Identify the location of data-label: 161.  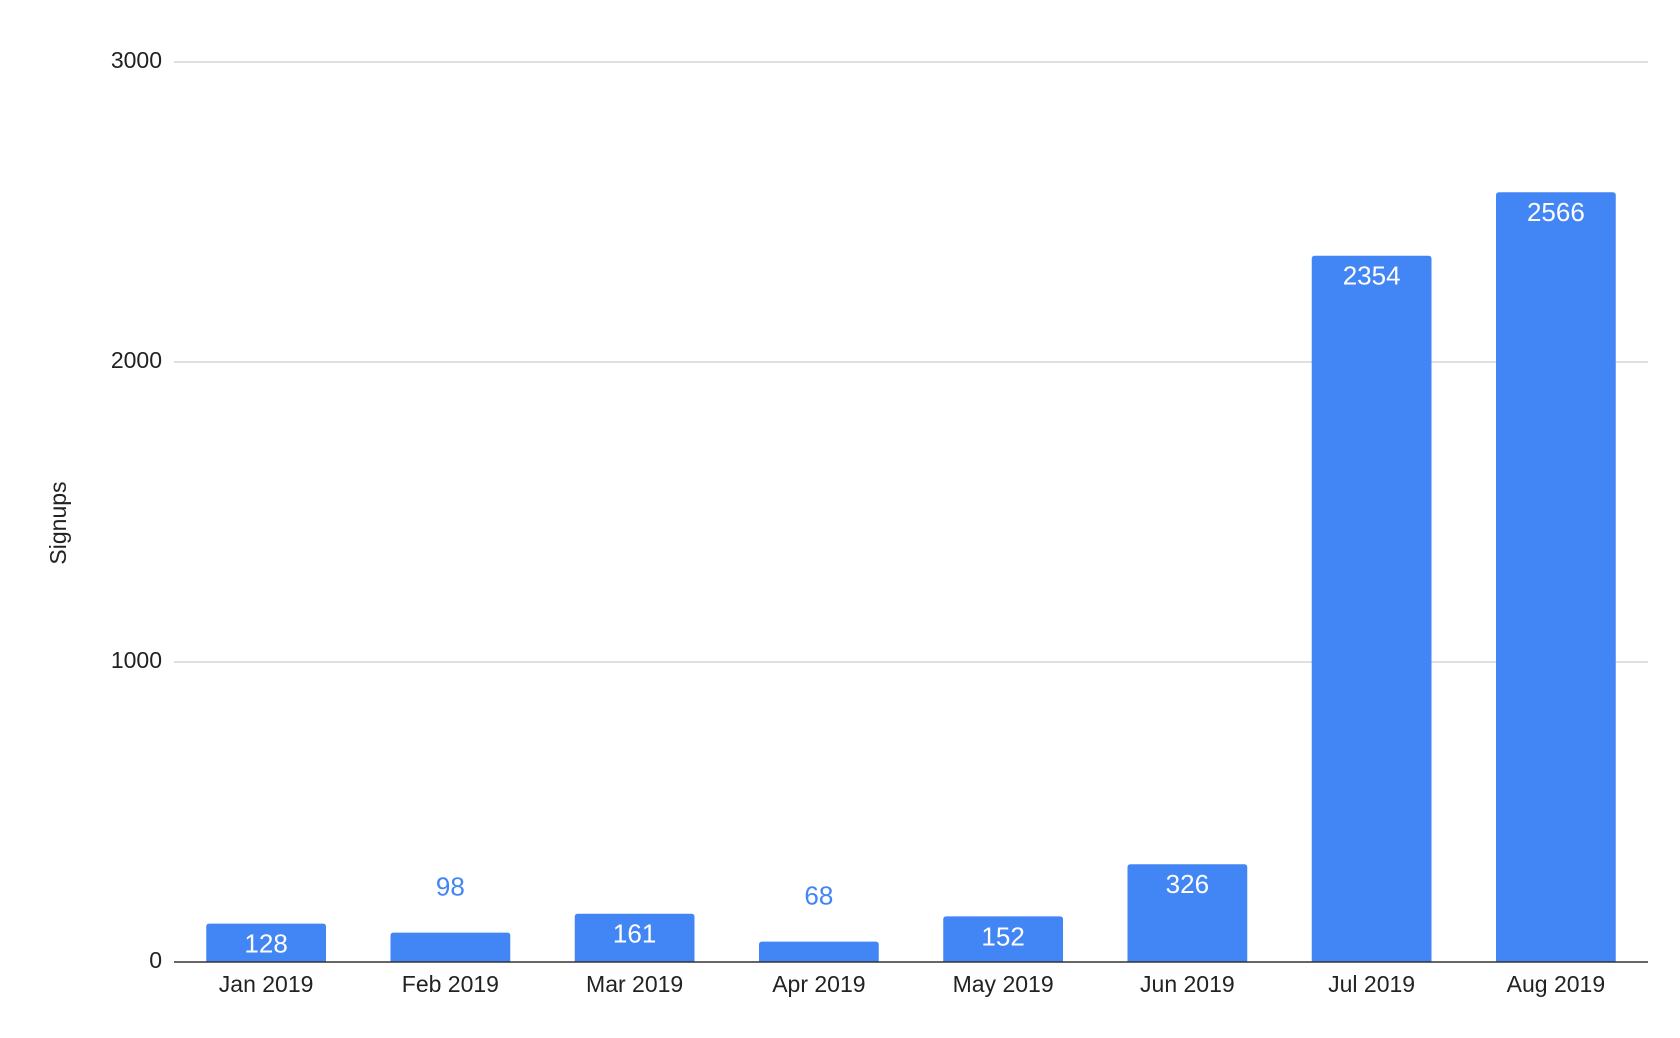
(634, 934).